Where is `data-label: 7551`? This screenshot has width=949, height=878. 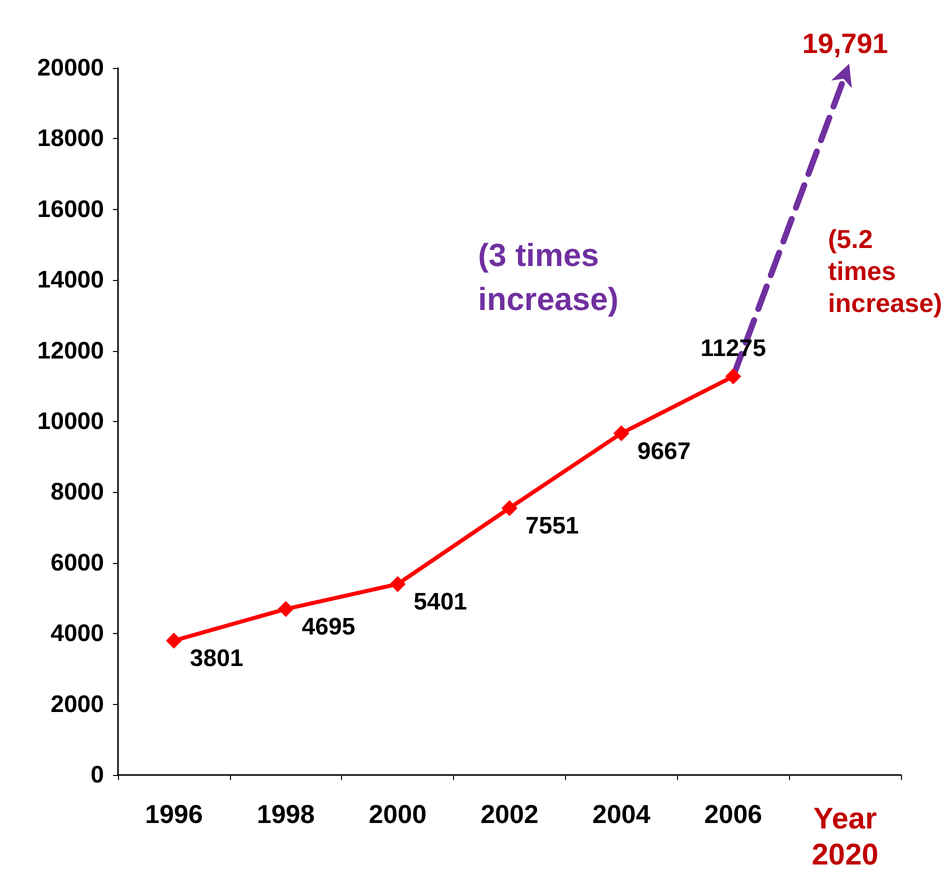 data-label: 7551 is located at coordinates (552, 526).